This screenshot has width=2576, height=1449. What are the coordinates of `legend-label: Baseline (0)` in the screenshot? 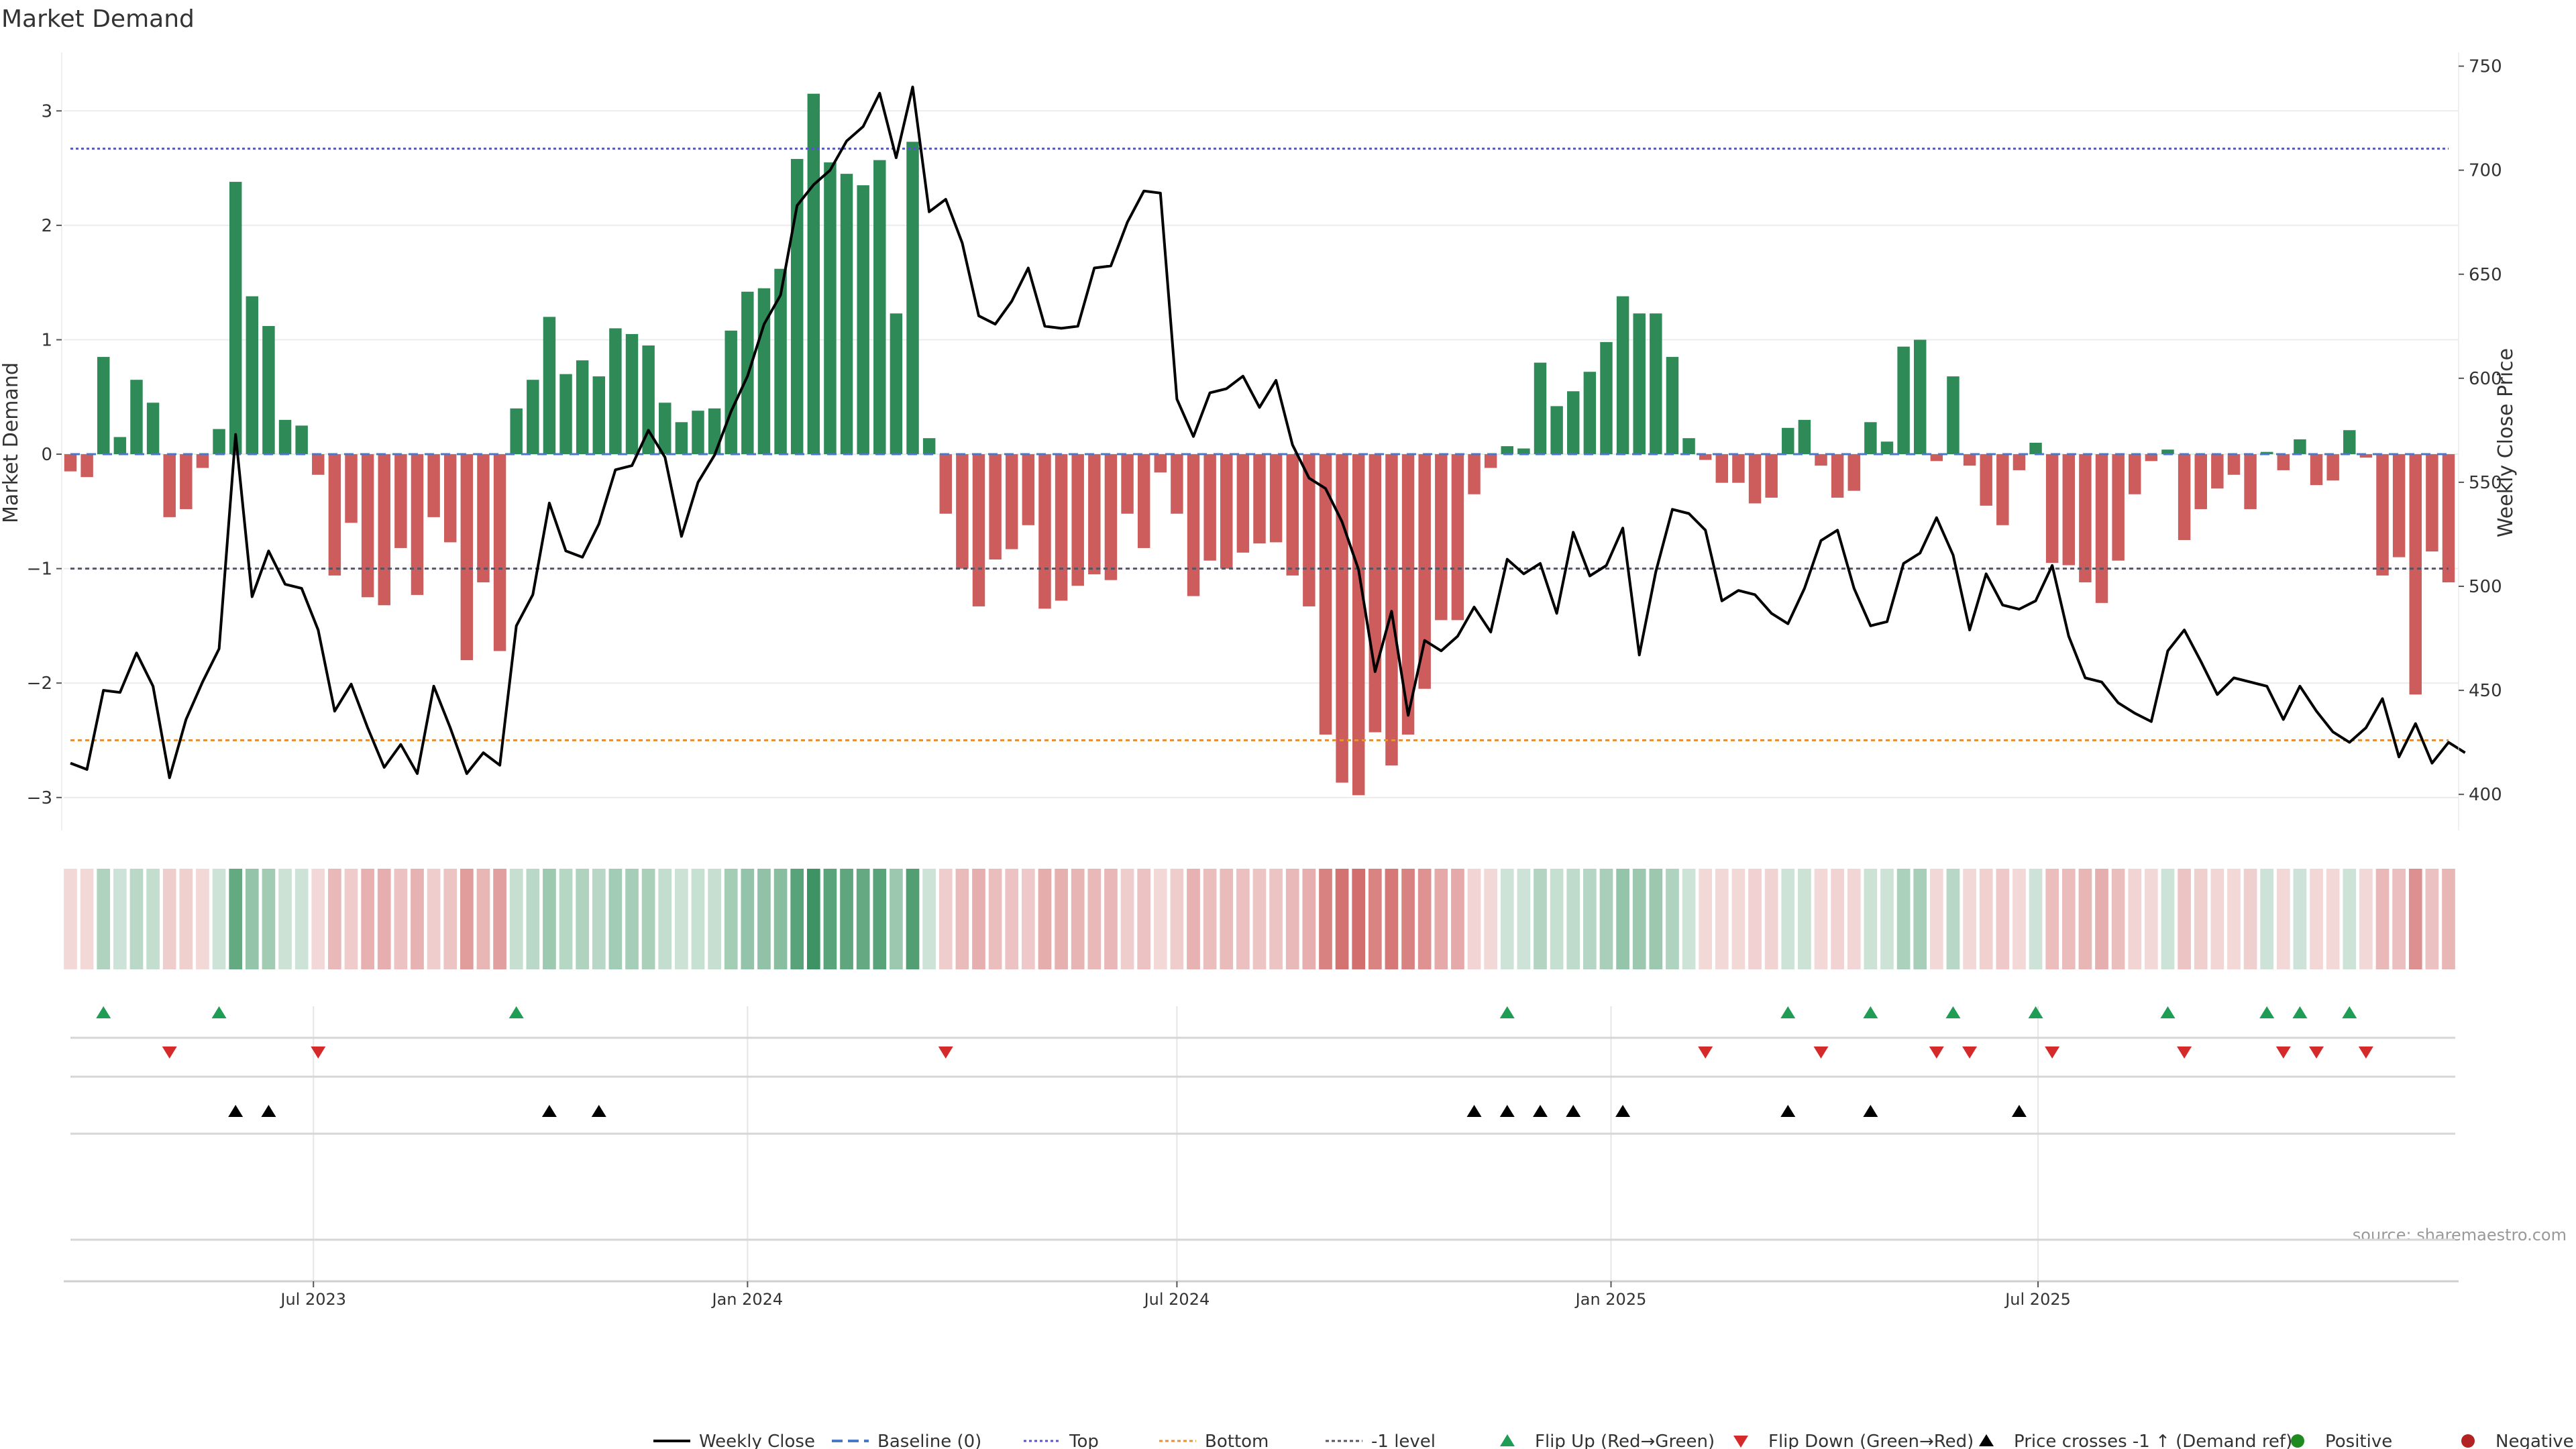 It's located at (929, 1440).